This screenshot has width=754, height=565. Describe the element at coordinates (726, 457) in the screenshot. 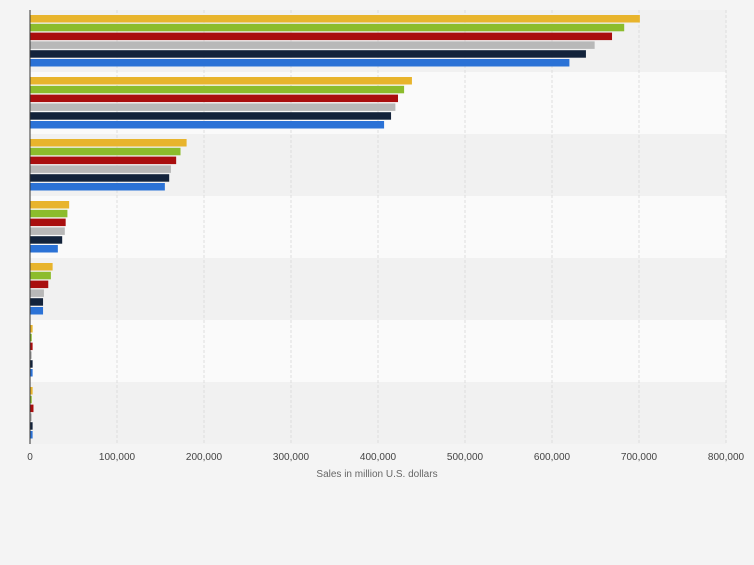

I see `x-tick-label: 800,000` at that location.